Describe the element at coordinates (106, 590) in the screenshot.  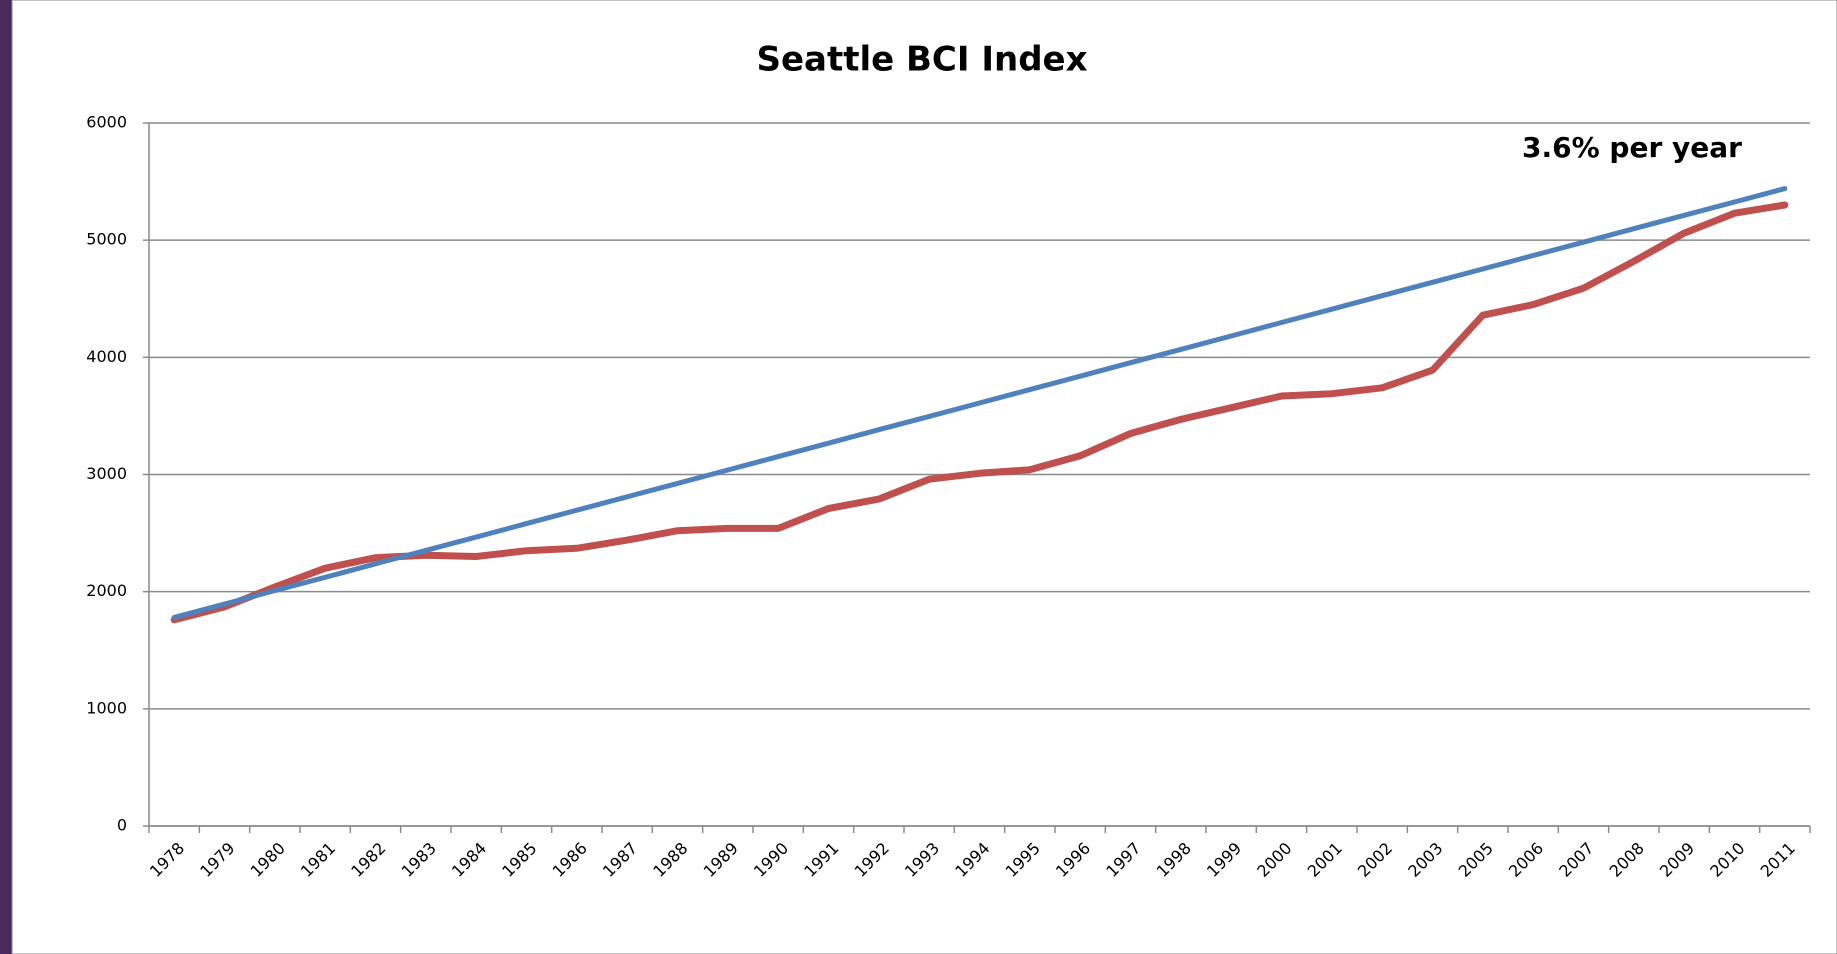
I see `y-tick-label: 2000` at that location.